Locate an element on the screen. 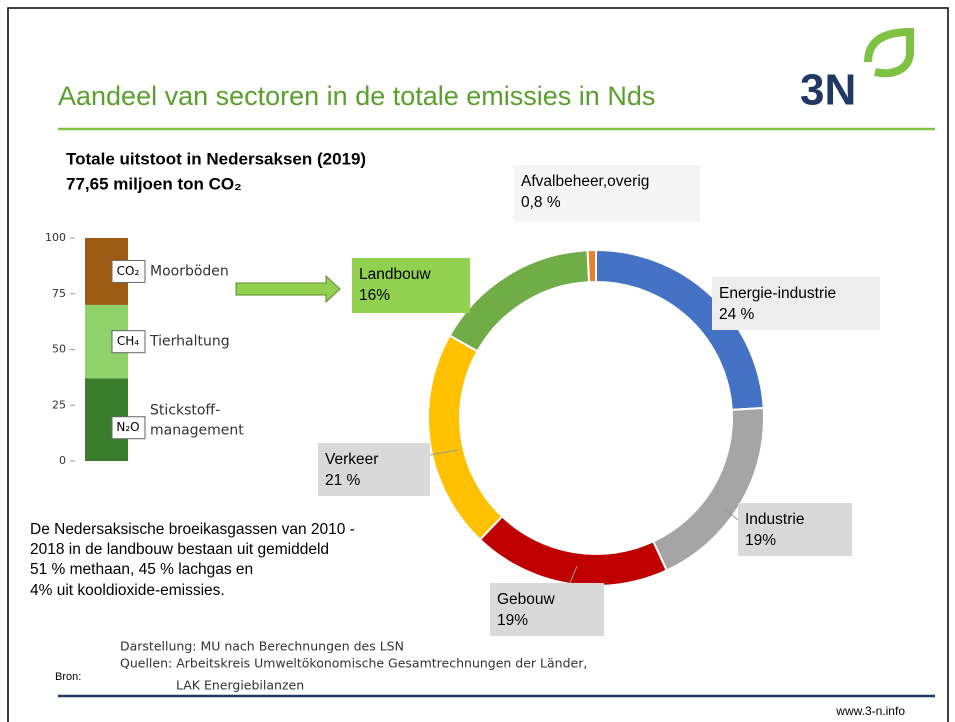 This screenshot has height=722, width=955. slice-label: Energie-industrie is located at coordinates (777, 293).